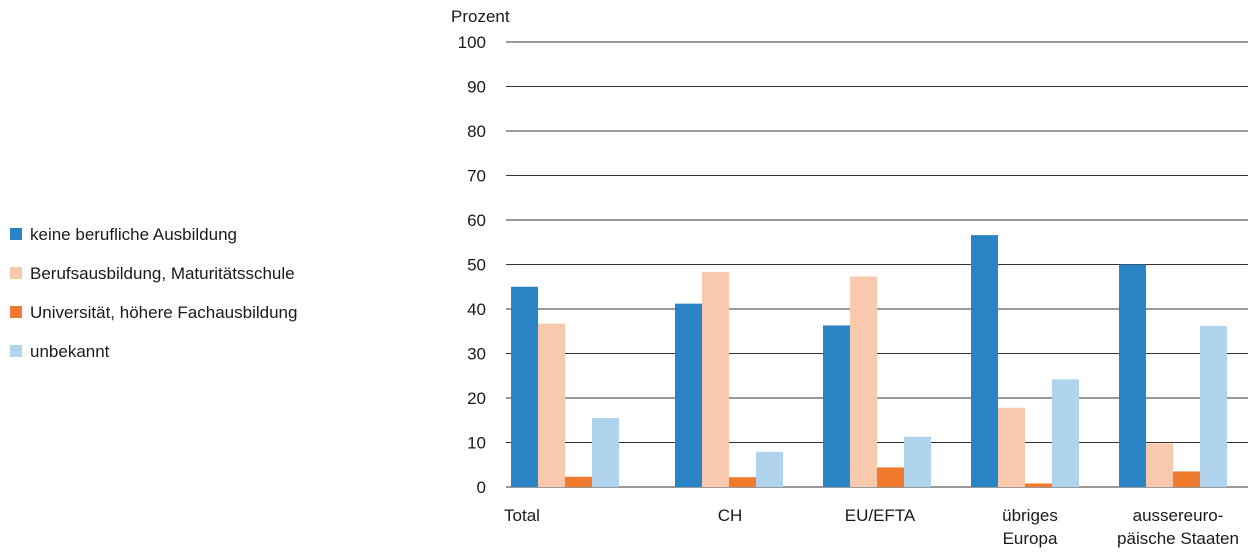 The width and height of the screenshot is (1255, 553). I want to click on x-category-label: übriges Europa, so click(1030, 527).